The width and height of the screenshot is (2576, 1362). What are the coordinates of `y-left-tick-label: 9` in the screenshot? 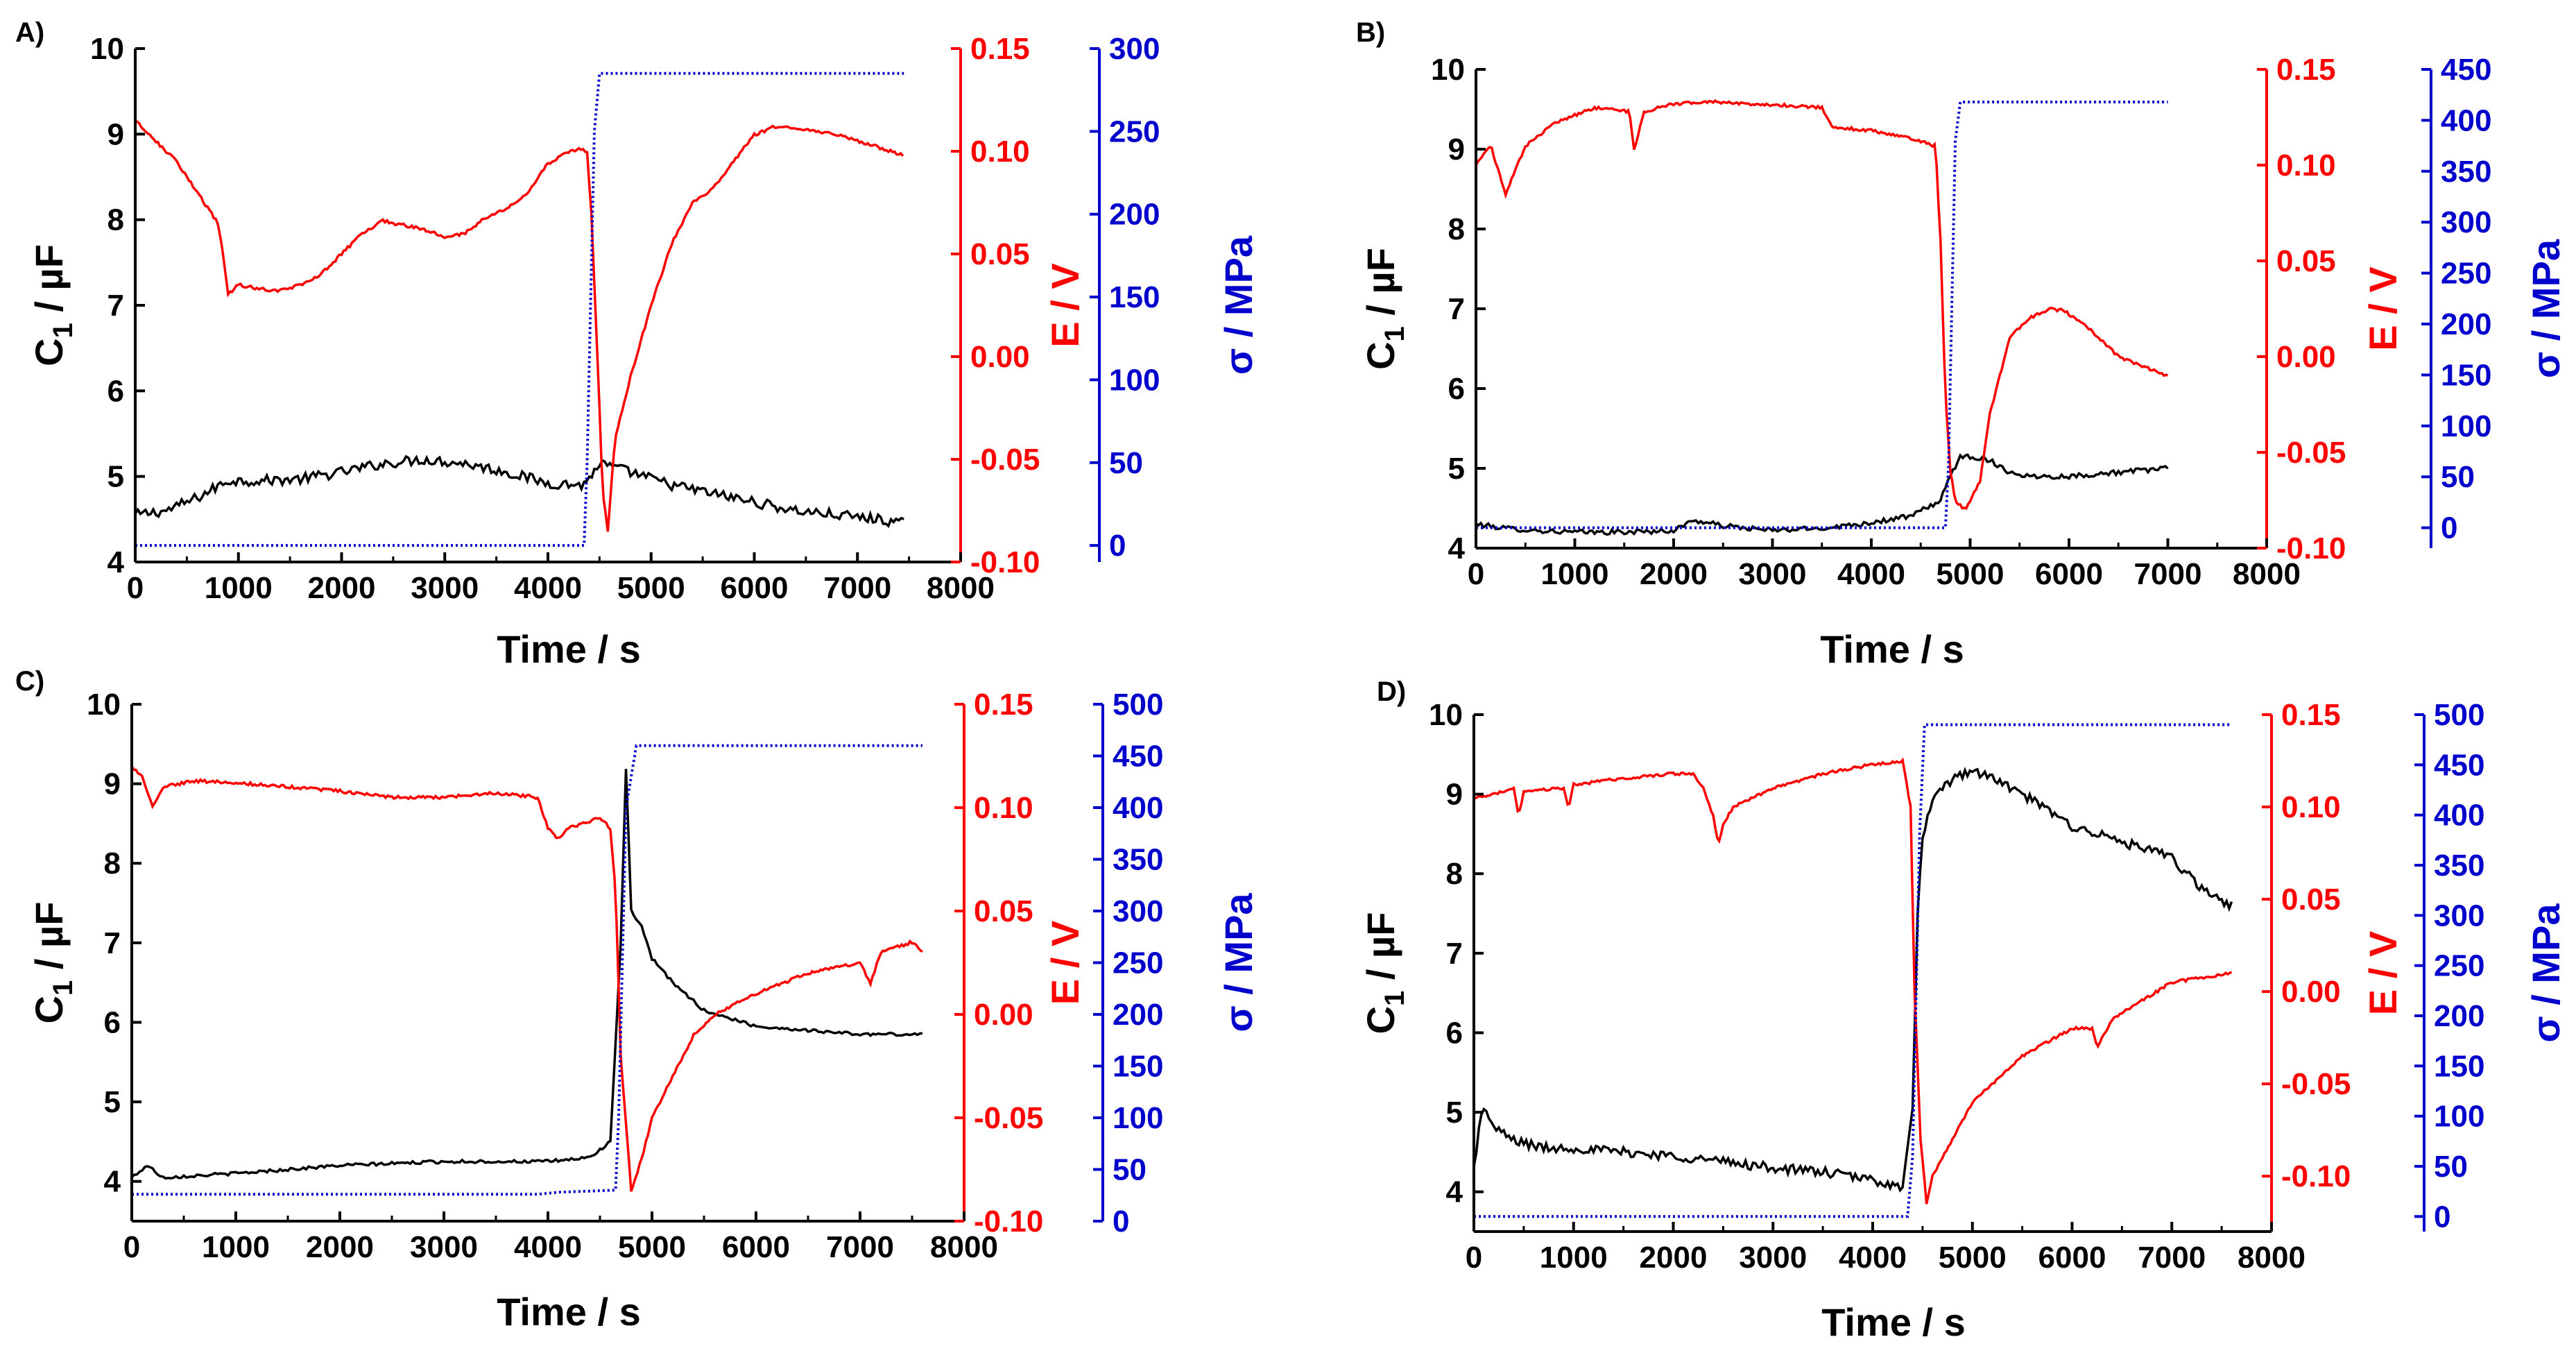 It's located at (1456, 150).